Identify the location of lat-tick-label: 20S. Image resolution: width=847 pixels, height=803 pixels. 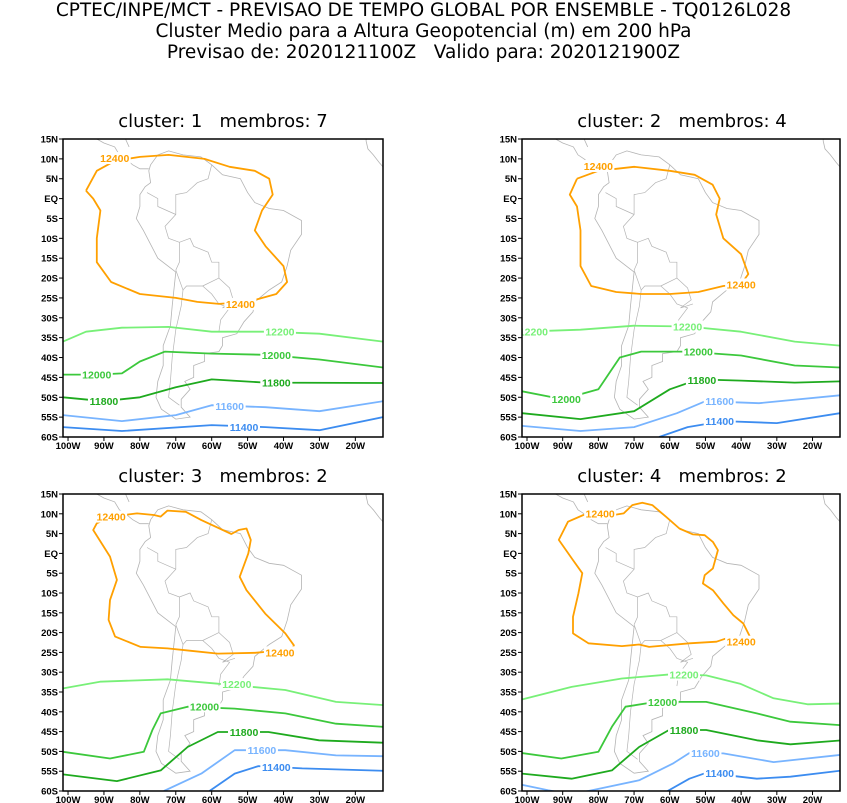
(508, 279).